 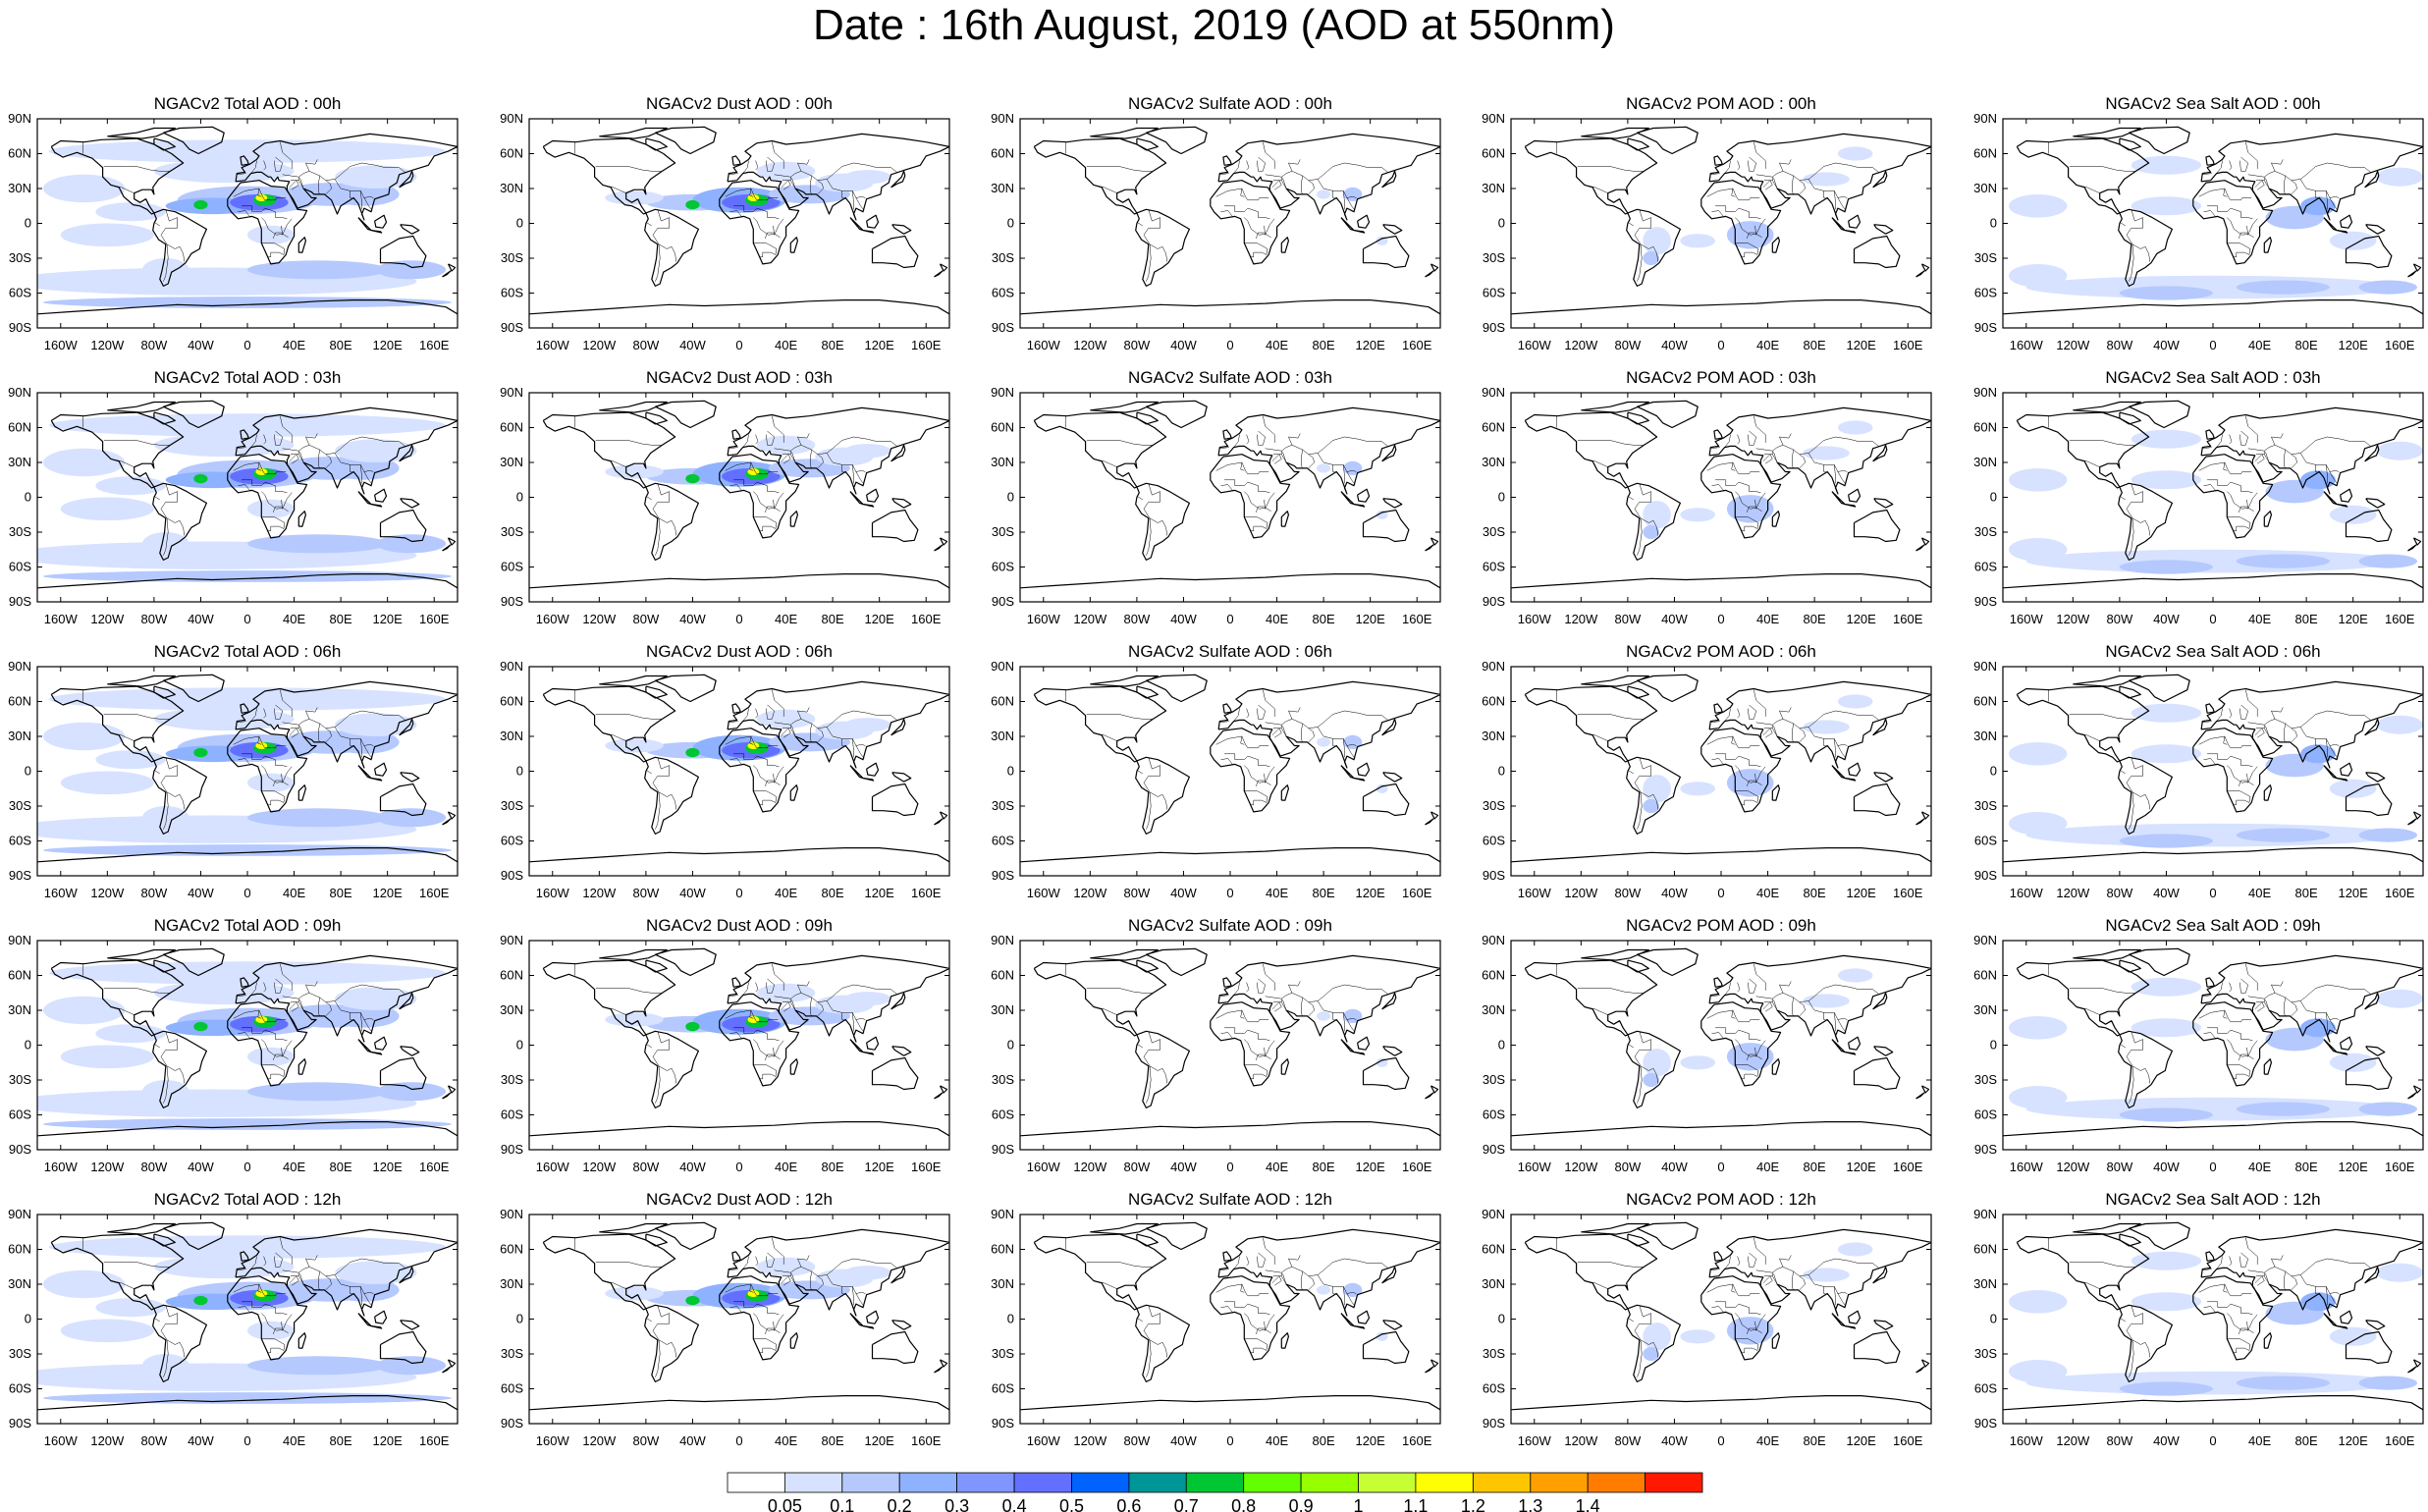 I want to click on colorbar-swatch, so click(x=1445, y=1483).